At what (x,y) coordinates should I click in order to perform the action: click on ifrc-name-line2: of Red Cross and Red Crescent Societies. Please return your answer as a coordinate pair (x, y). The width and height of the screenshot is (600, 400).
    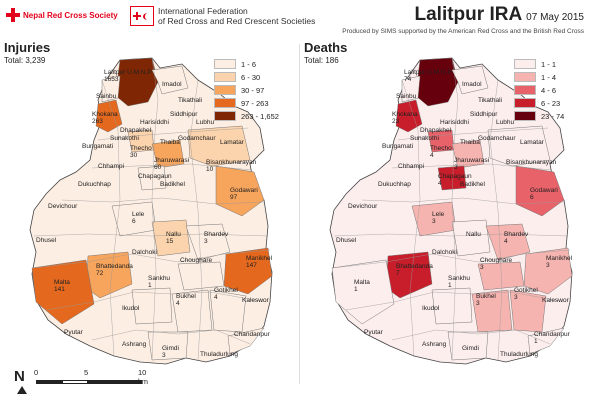
    Looking at the image, I should click on (237, 21).